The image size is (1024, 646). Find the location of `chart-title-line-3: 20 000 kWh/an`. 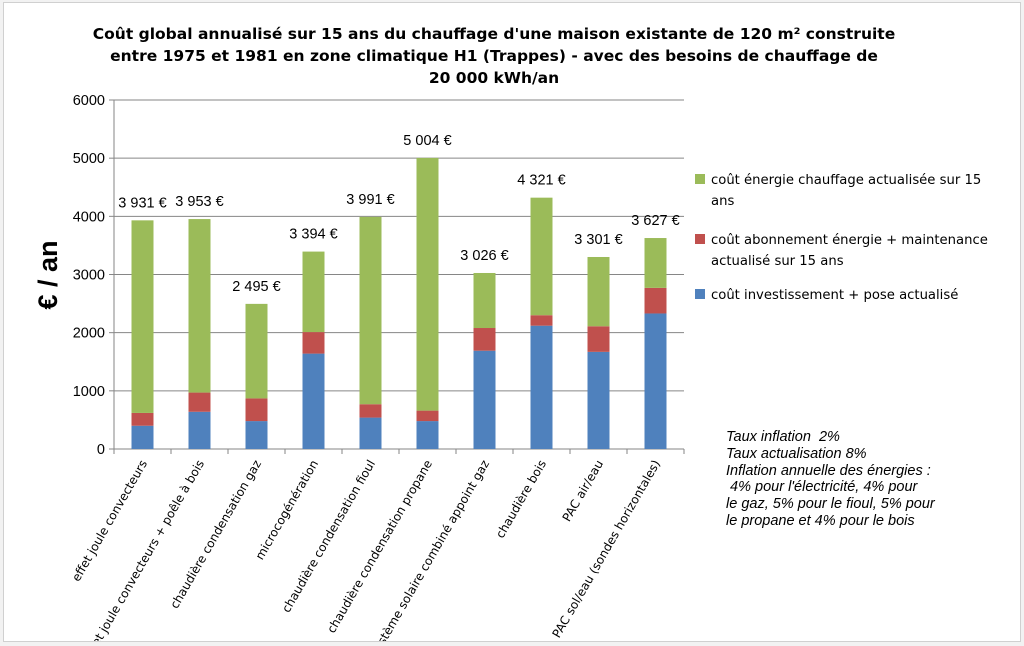

chart-title-line-3: 20 000 kWh/an is located at coordinates (494, 78).